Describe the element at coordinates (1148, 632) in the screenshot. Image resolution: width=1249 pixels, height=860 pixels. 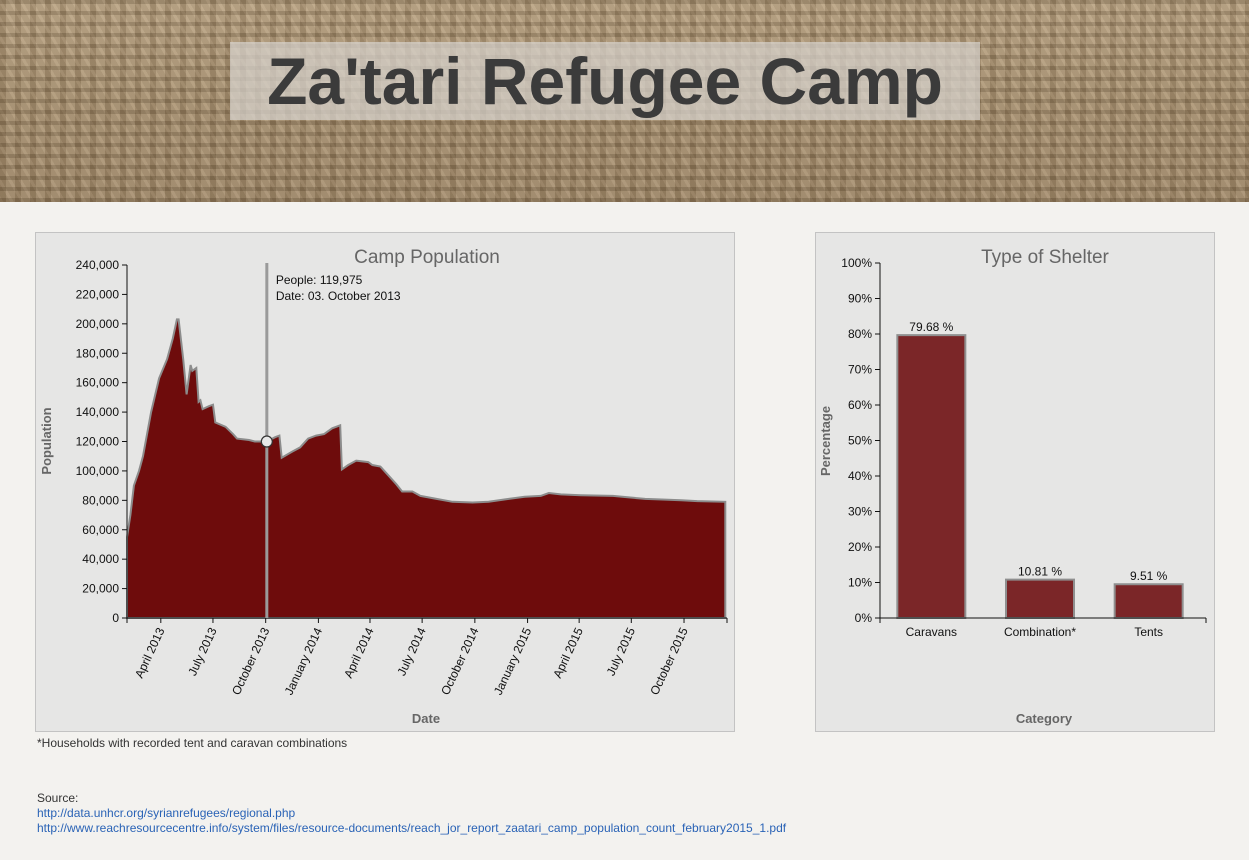
I see `x-tick-label: Tents` at that location.